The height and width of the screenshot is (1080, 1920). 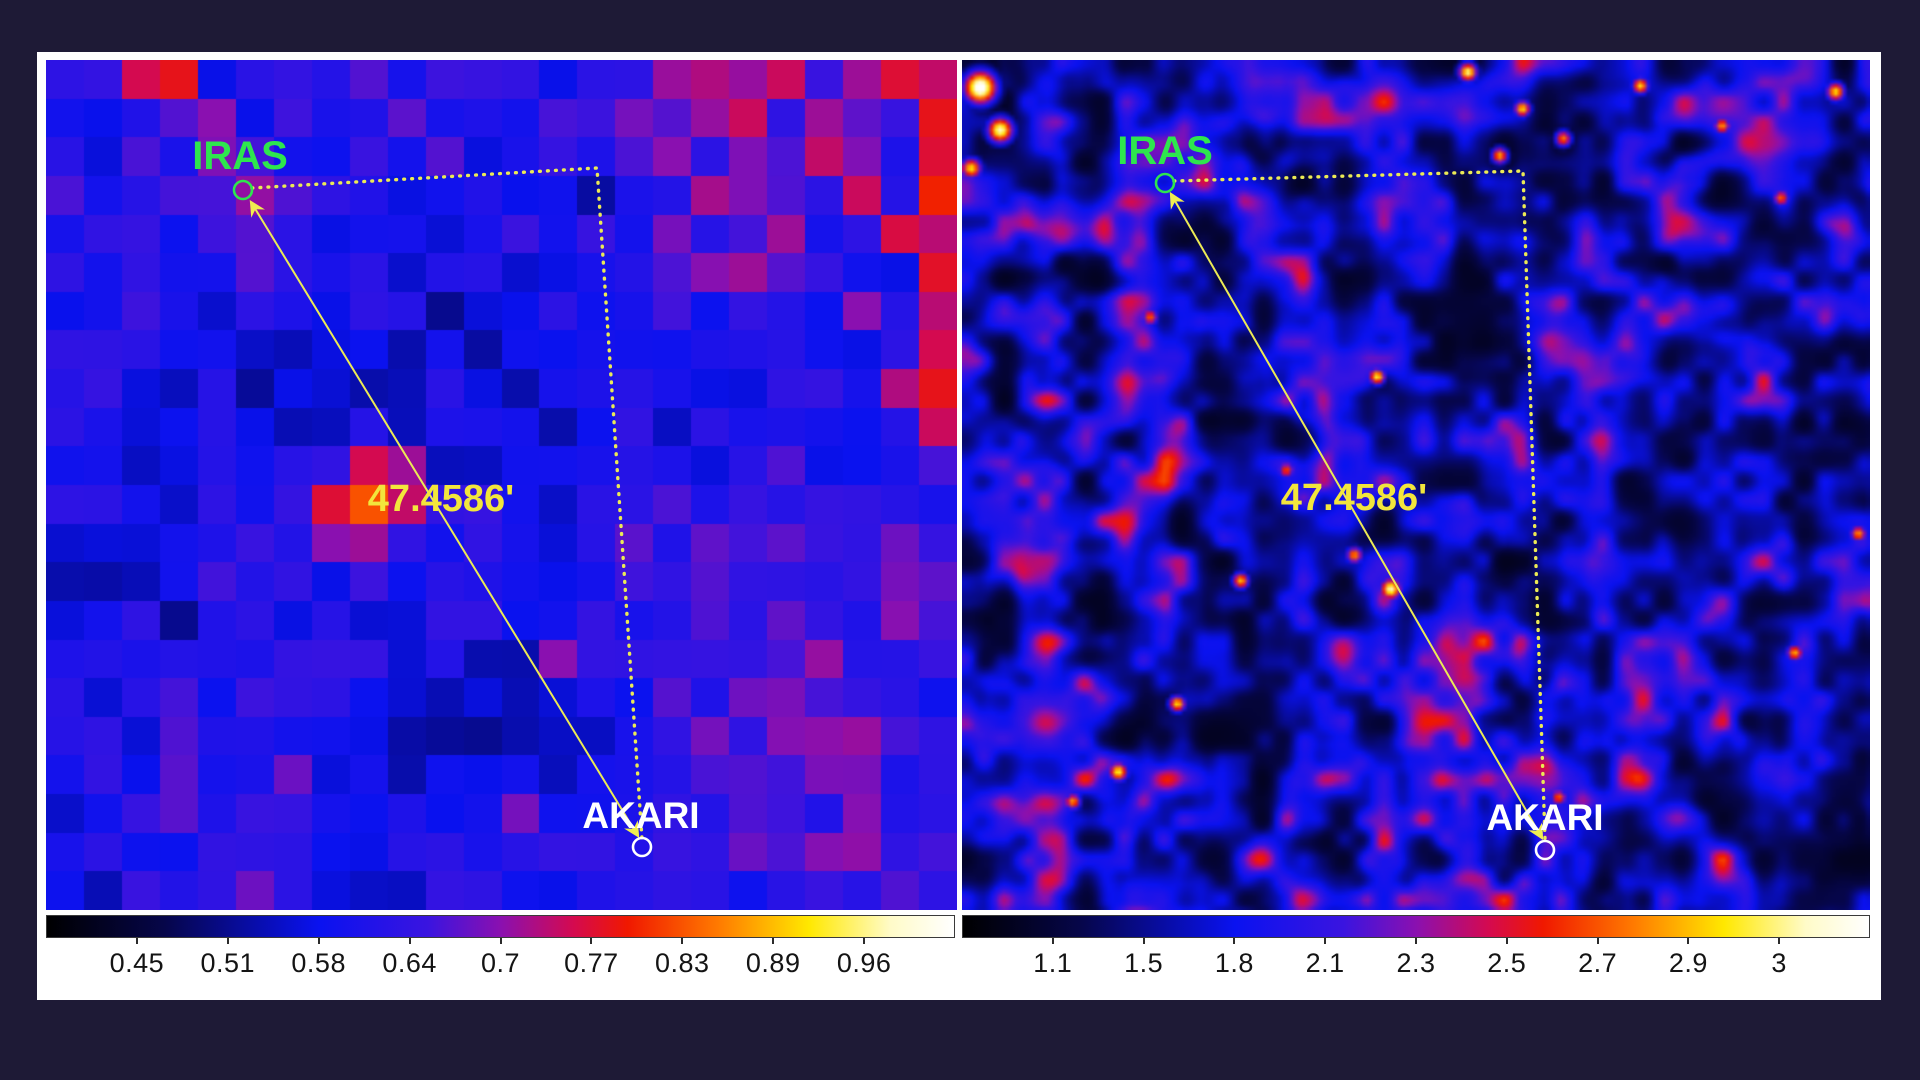 What do you see at coordinates (1416, 926) in the screenshot?
I see `right-colorbar` at bounding box center [1416, 926].